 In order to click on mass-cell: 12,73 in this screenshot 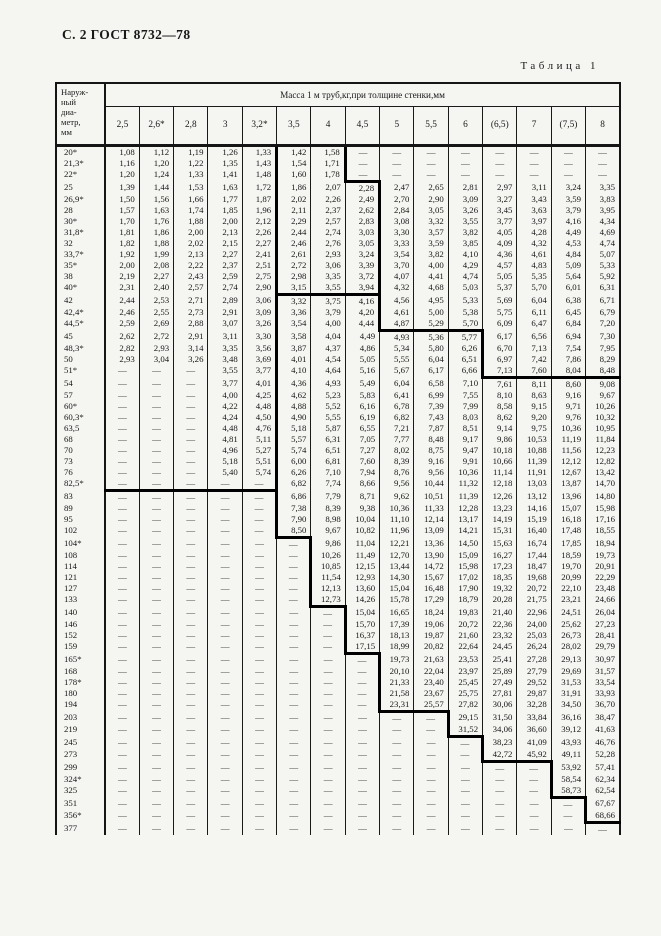, I will do `click(327, 600)`.